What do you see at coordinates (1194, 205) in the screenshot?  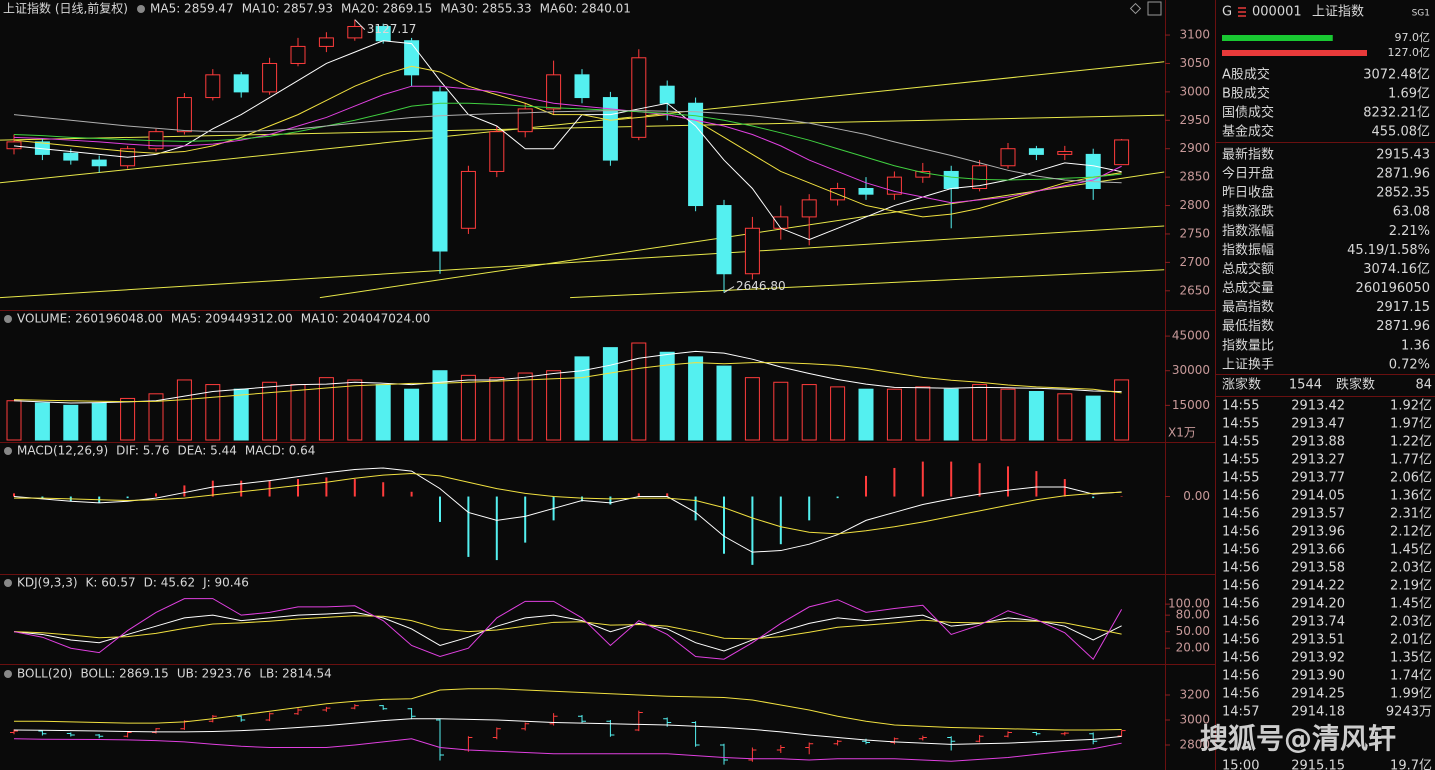 I see `y-tick-label: 2800` at bounding box center [1194, 205].